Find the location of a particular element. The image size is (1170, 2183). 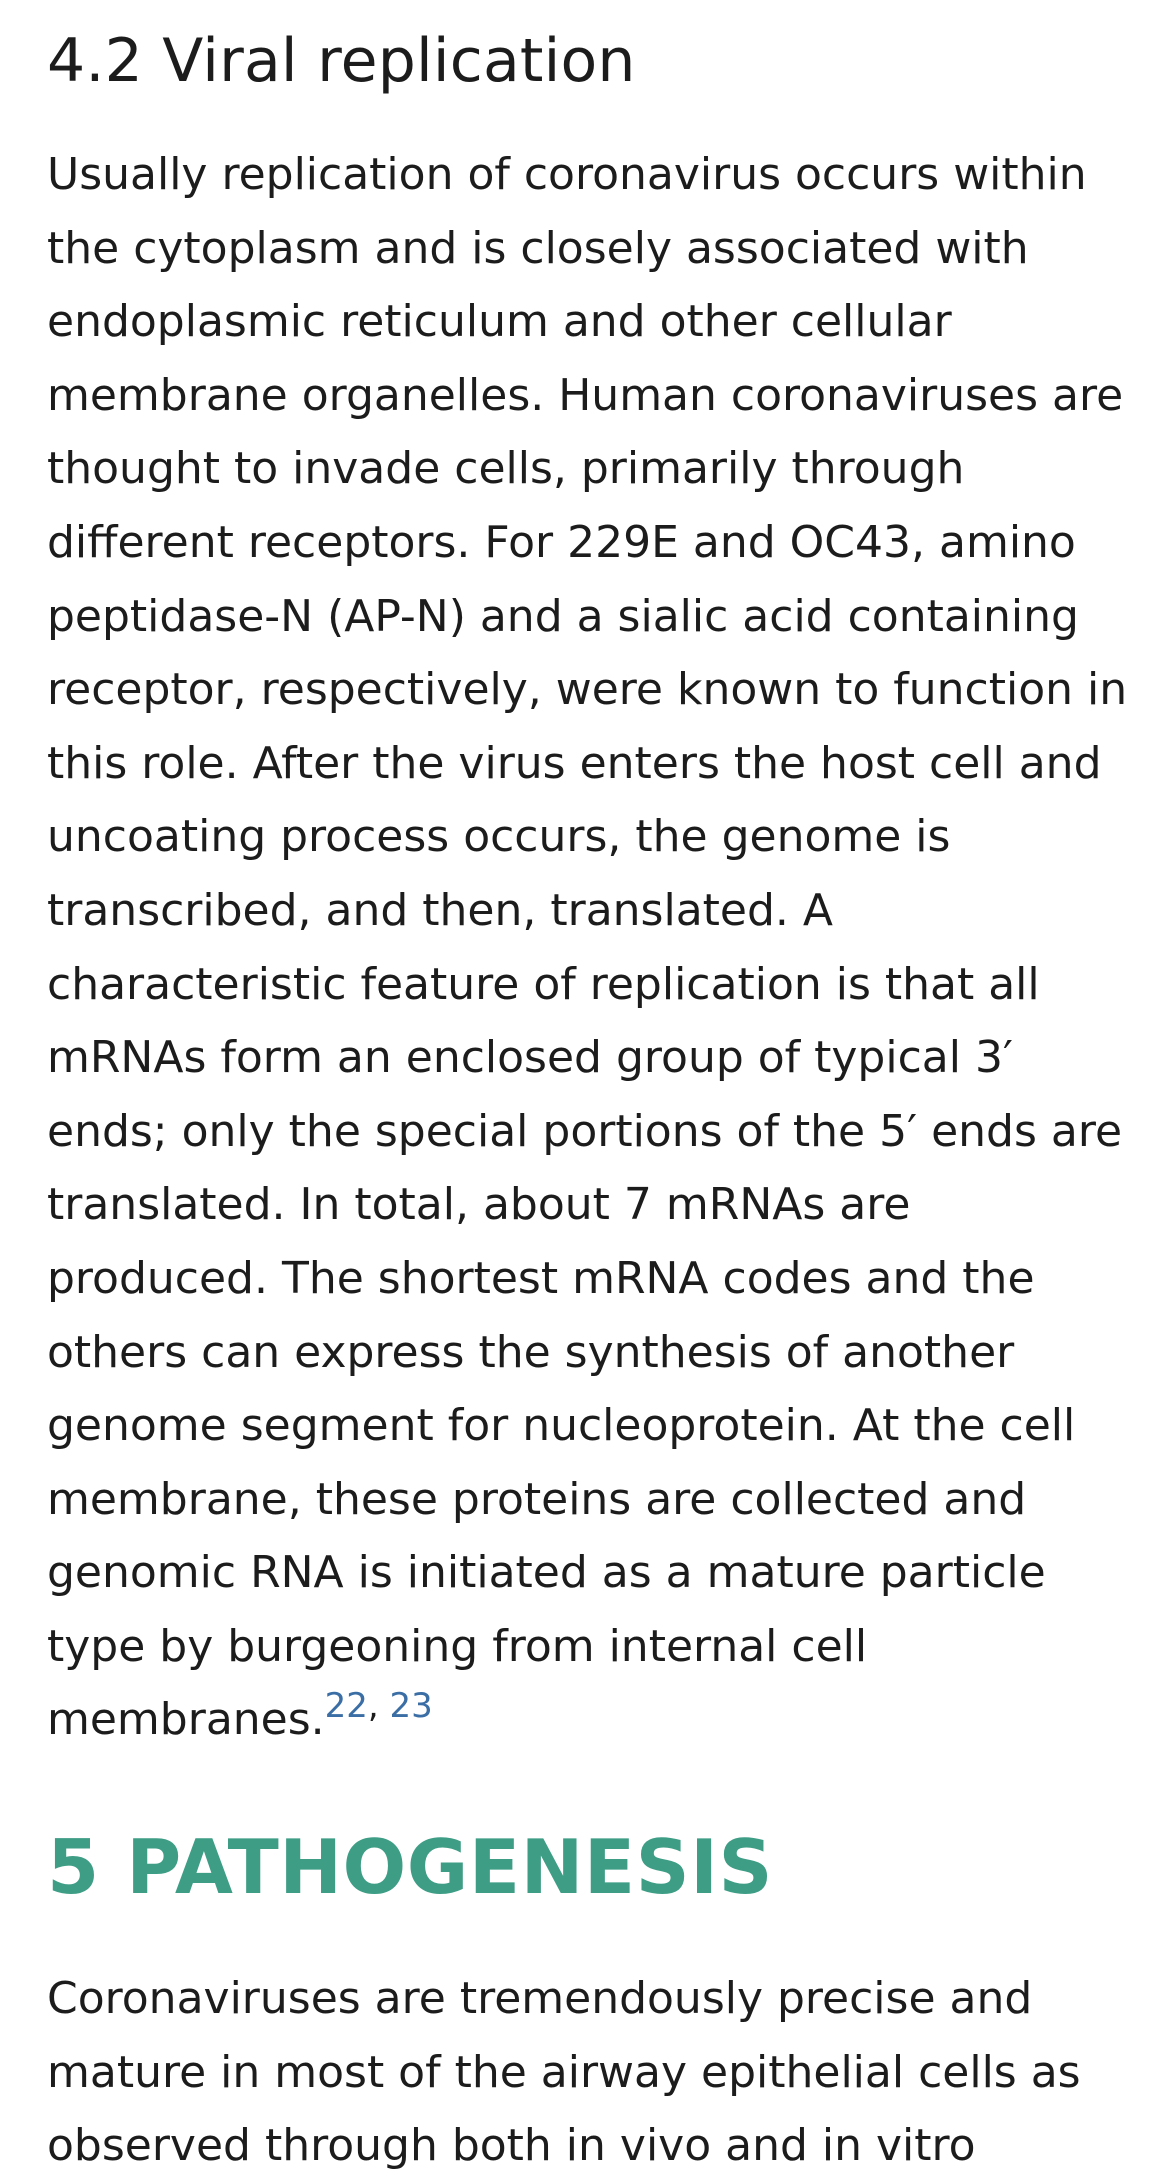

citation-link-22: 22 is located at coordinates (346, 1706).